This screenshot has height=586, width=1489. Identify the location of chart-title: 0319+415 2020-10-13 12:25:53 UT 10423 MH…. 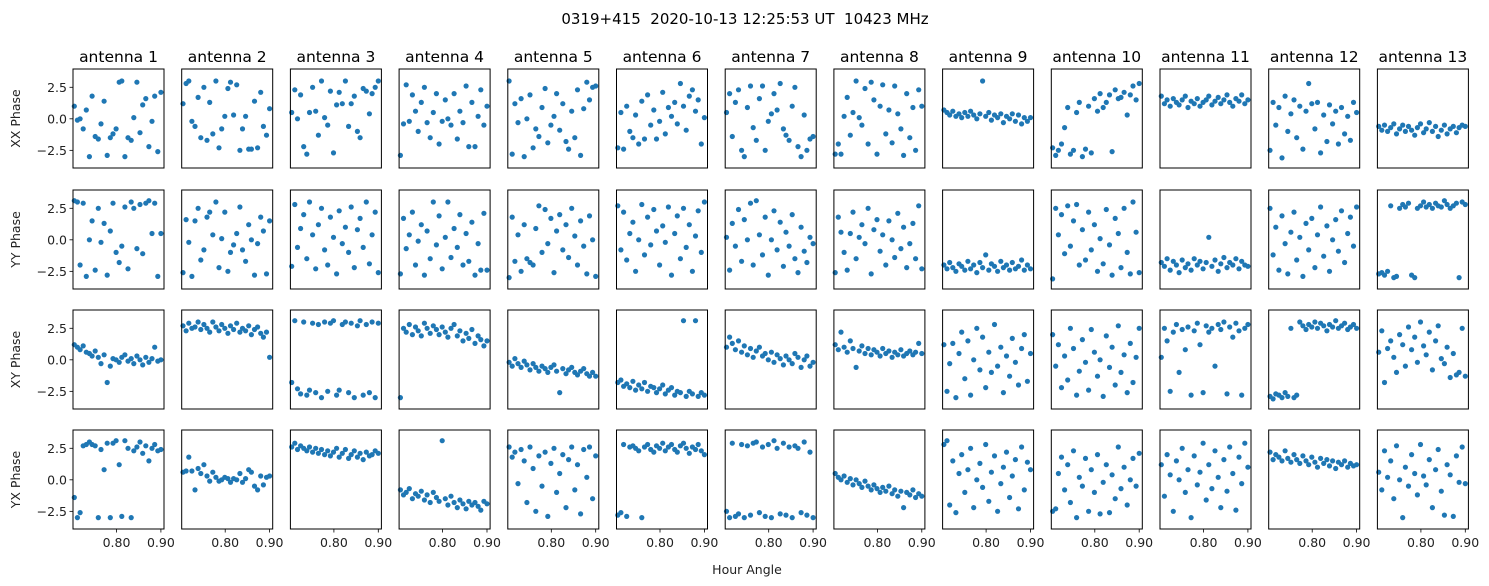
(744, 19).